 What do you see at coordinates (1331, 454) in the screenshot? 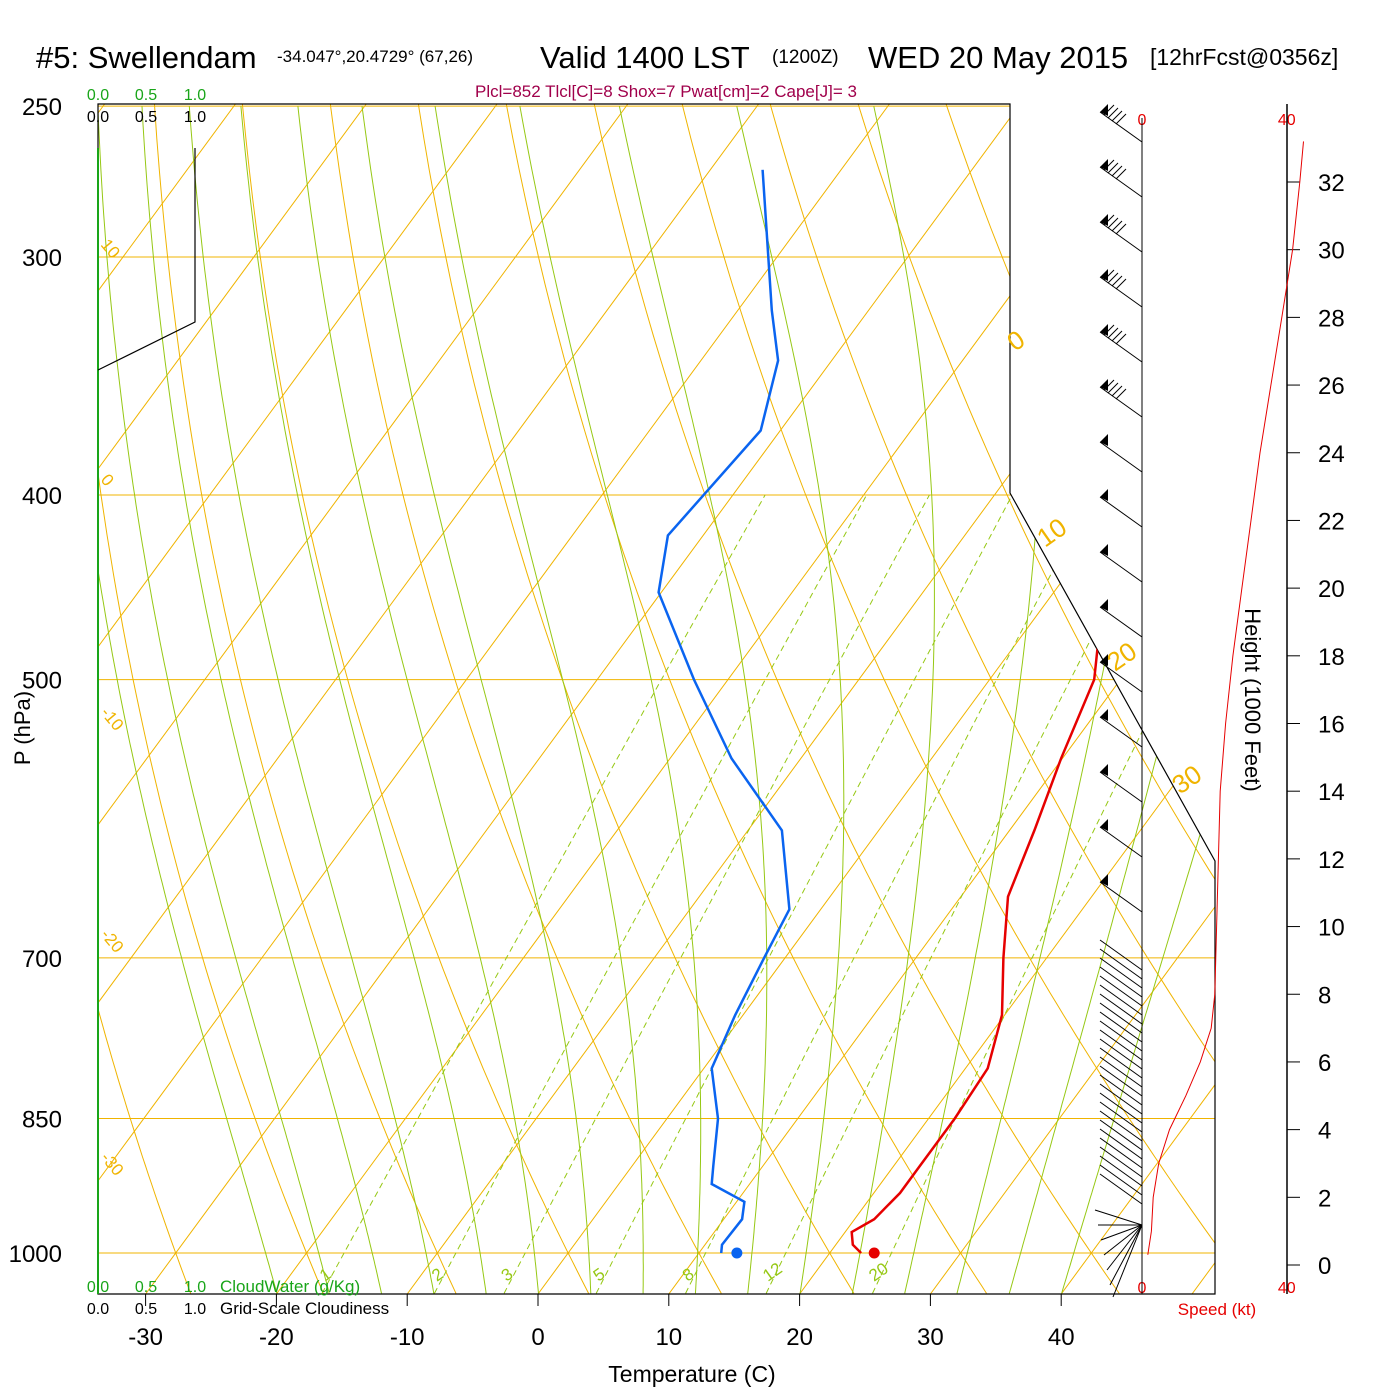
I see `height-tick-label: 24` at bounding box center [1331, 454].